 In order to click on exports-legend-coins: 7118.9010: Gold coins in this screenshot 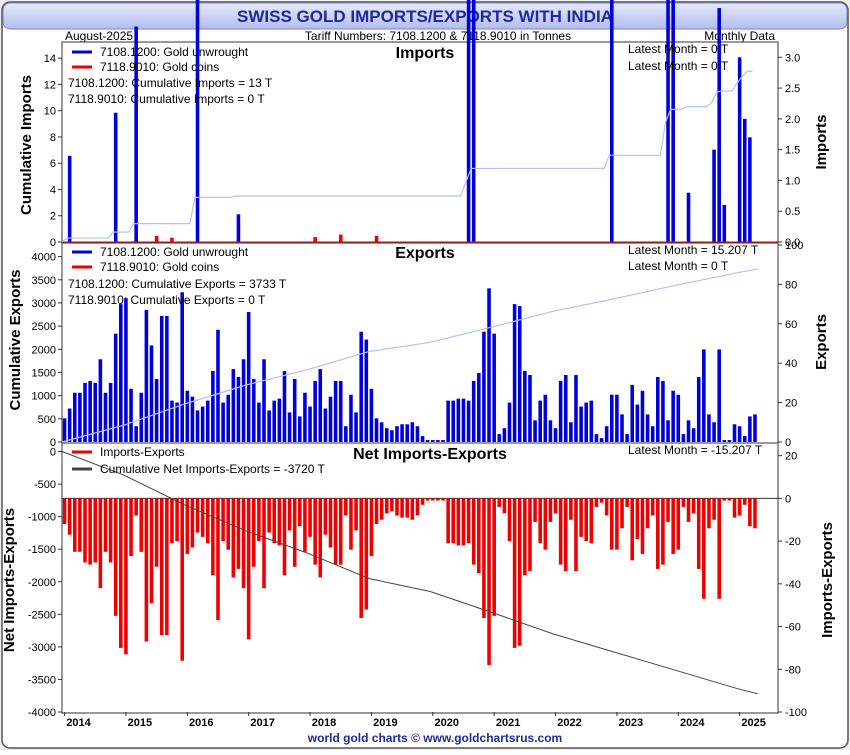, I will do `click(159, 267)`.